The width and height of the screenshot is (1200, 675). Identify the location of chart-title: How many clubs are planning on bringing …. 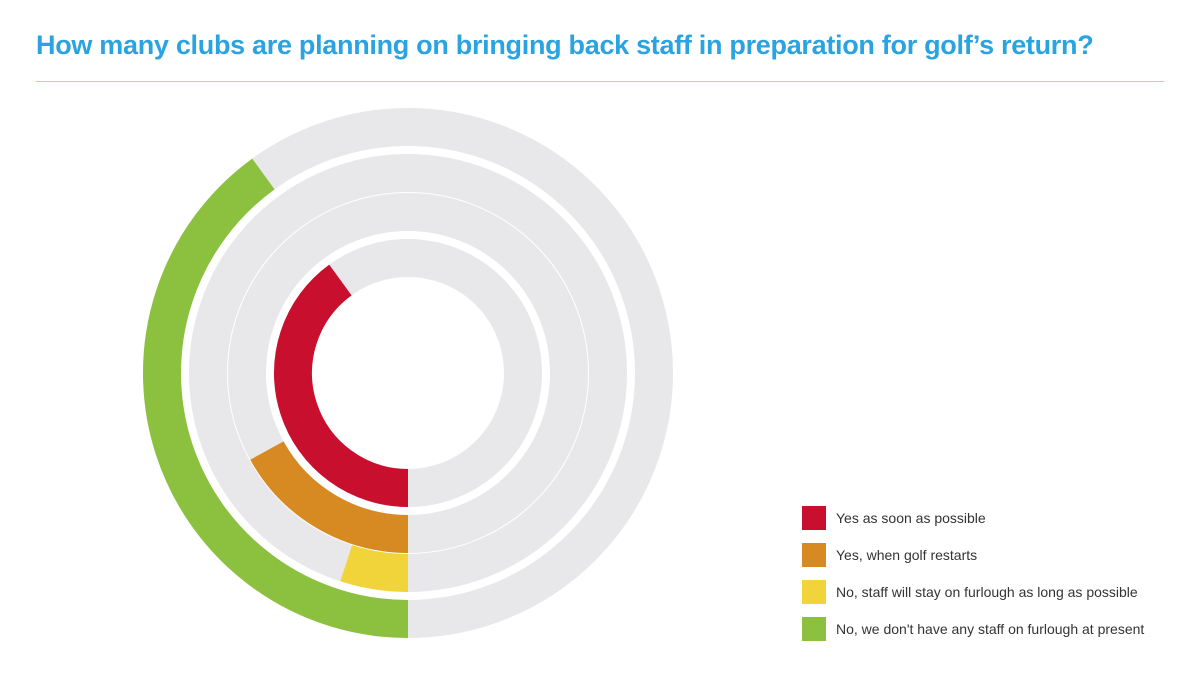
(565, 45).